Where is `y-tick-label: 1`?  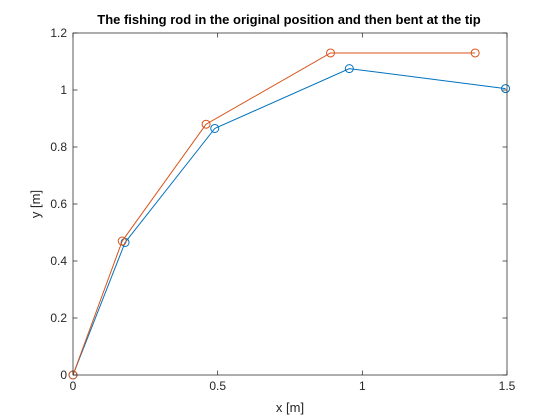 y-tick-label: 1 is located at coordinates (63, 90).